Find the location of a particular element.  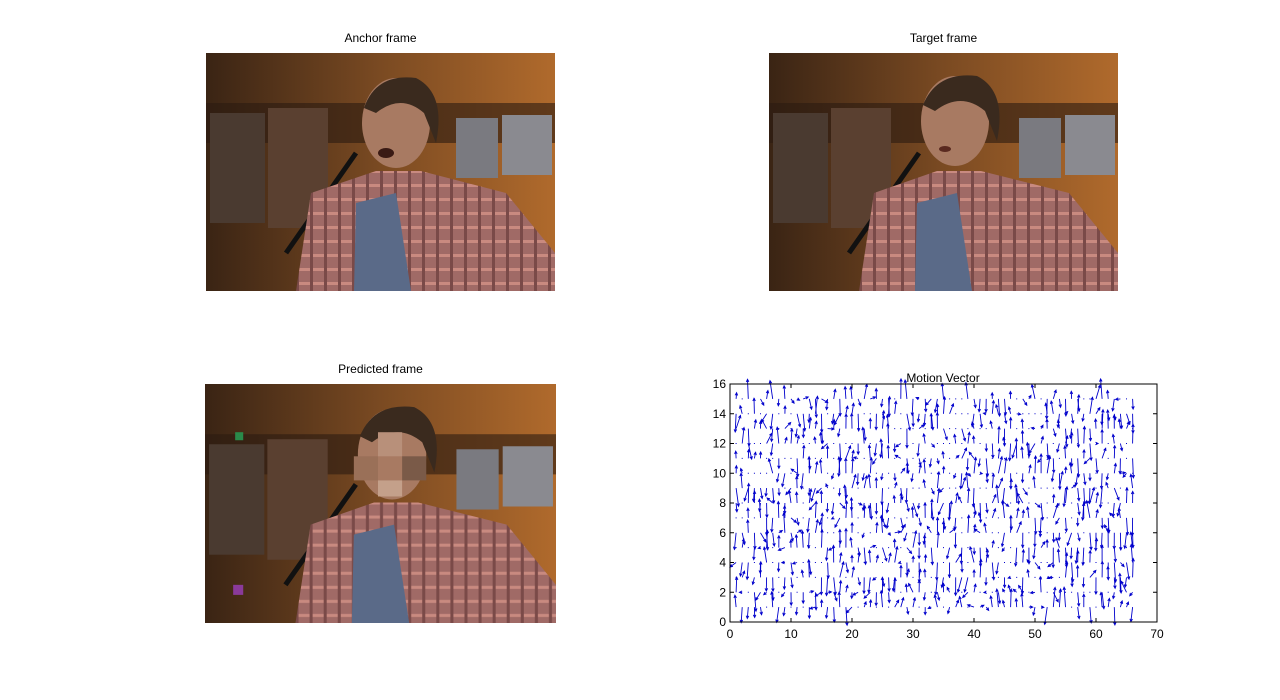

y-tick-label: 14 is located at coordinates (720, 414).